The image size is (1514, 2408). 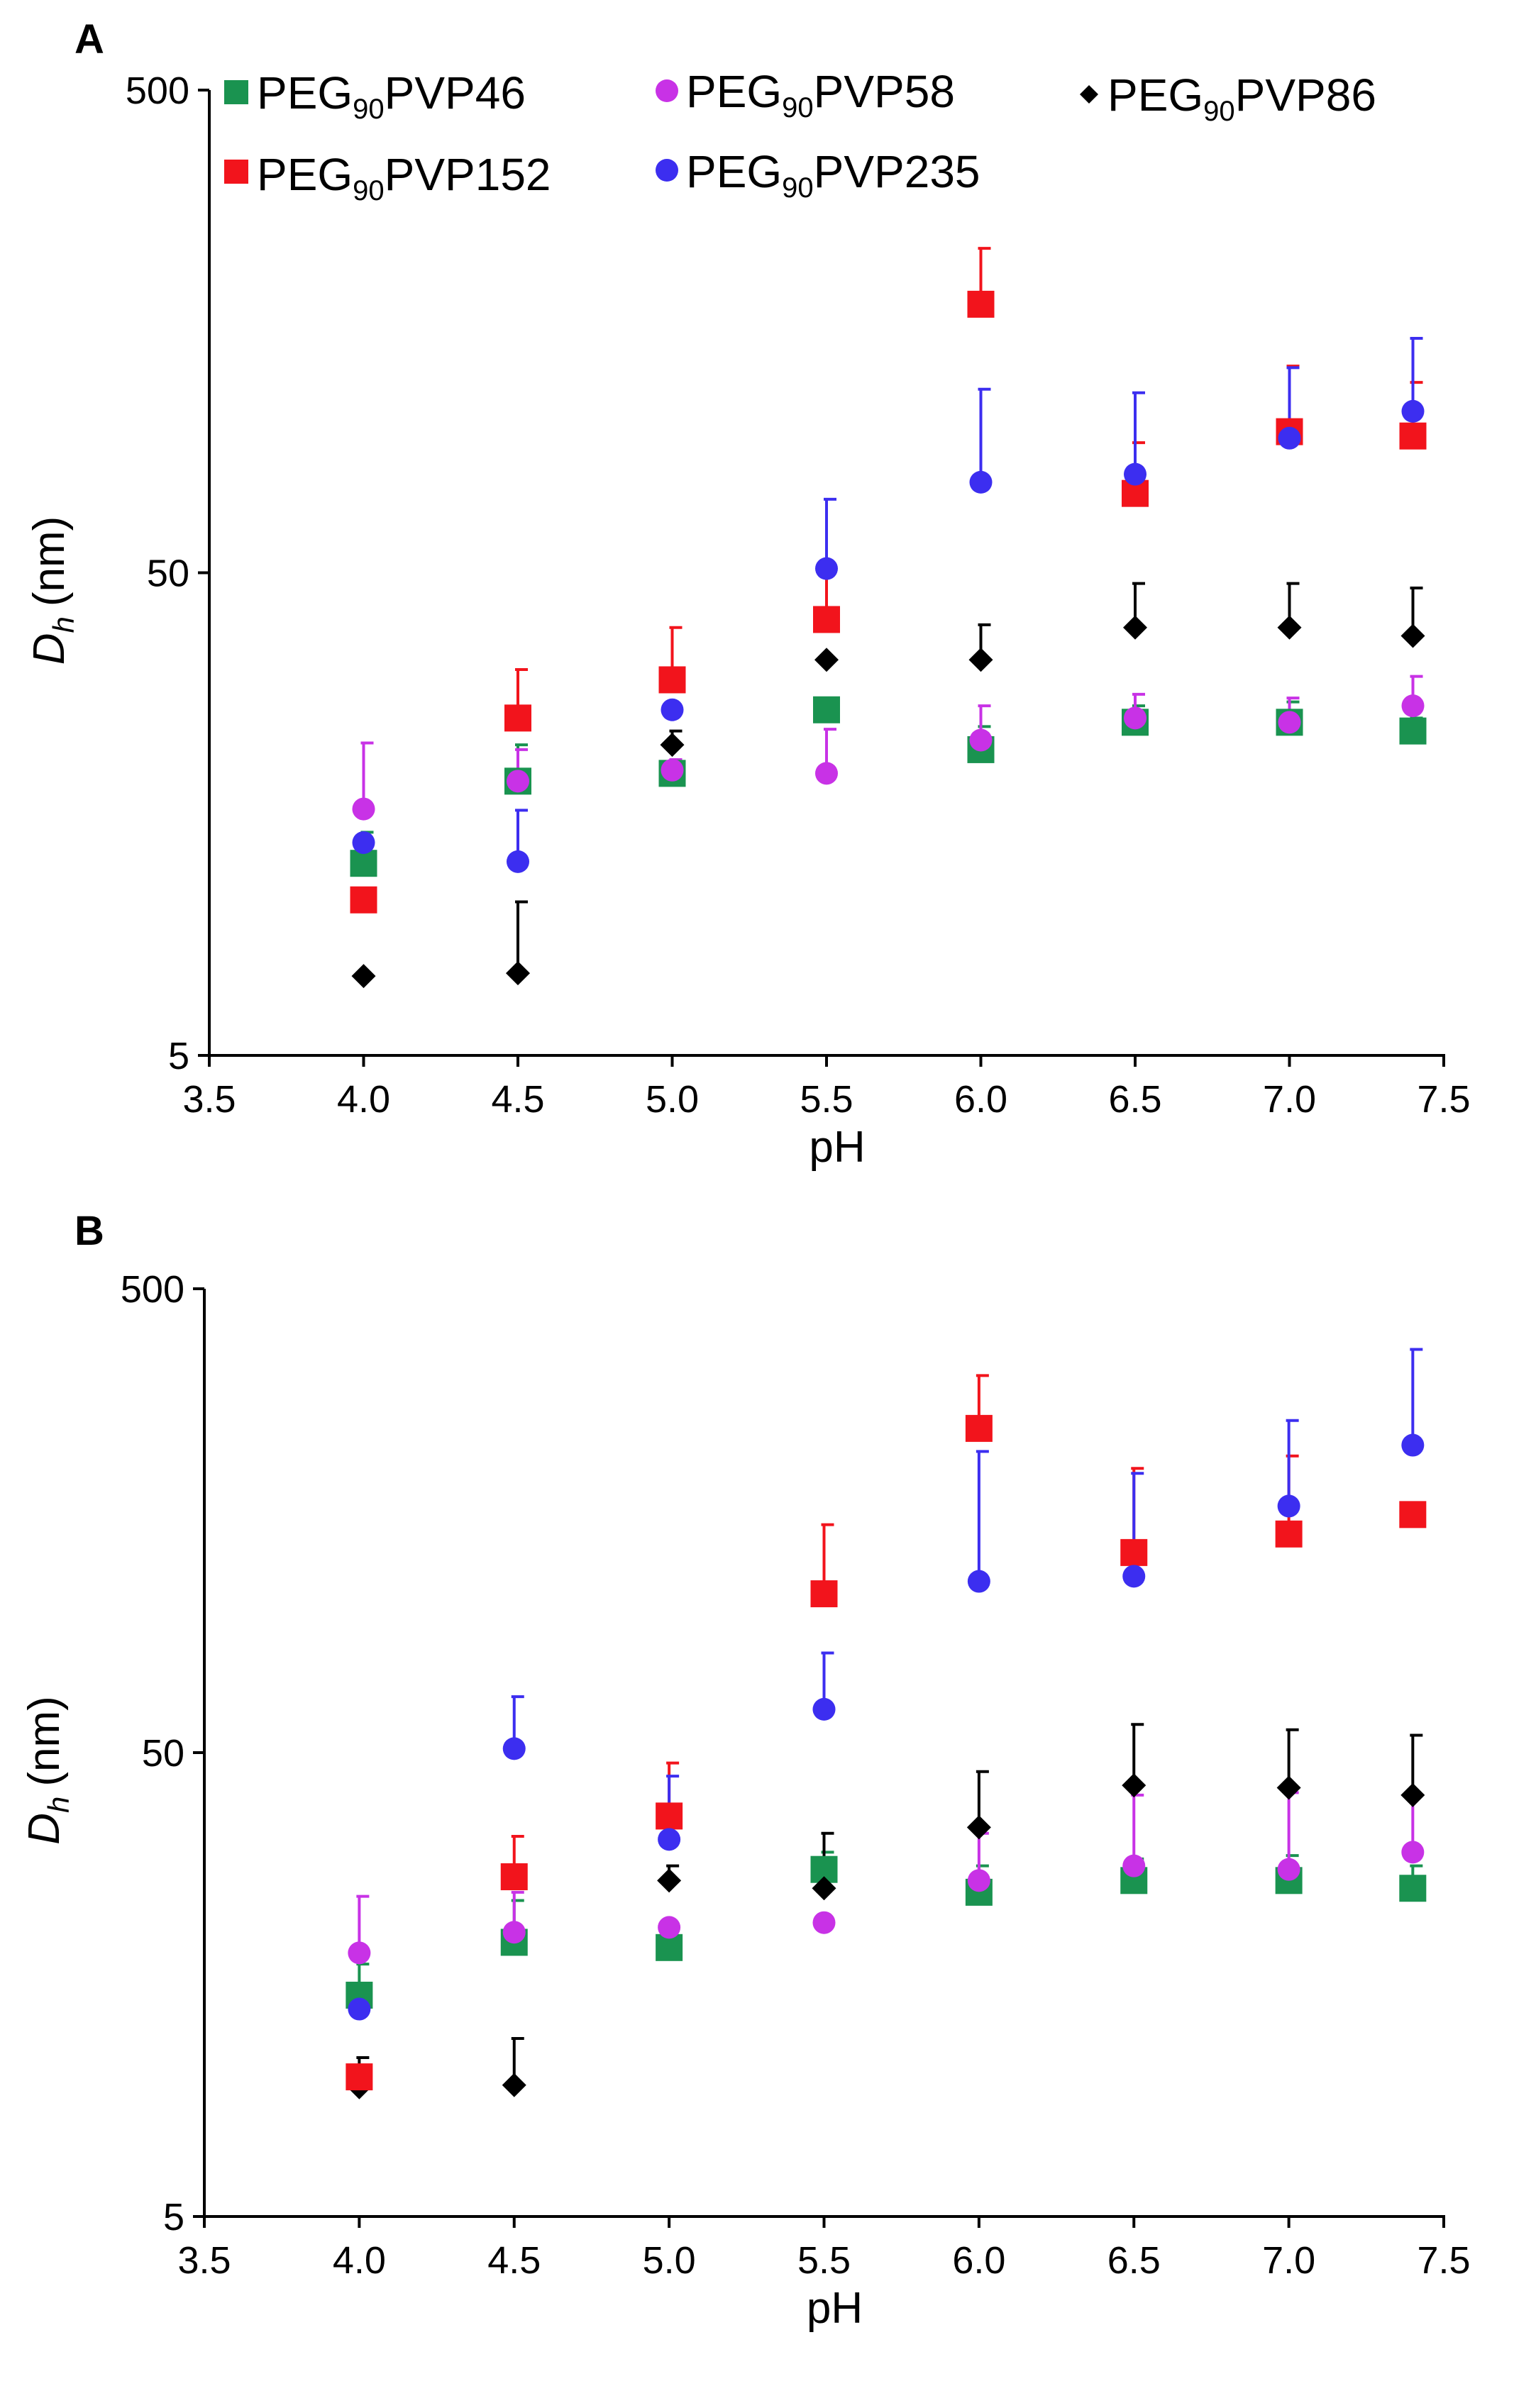 I want to click on x-axis-label: pH, so click(x=837, y=1148).